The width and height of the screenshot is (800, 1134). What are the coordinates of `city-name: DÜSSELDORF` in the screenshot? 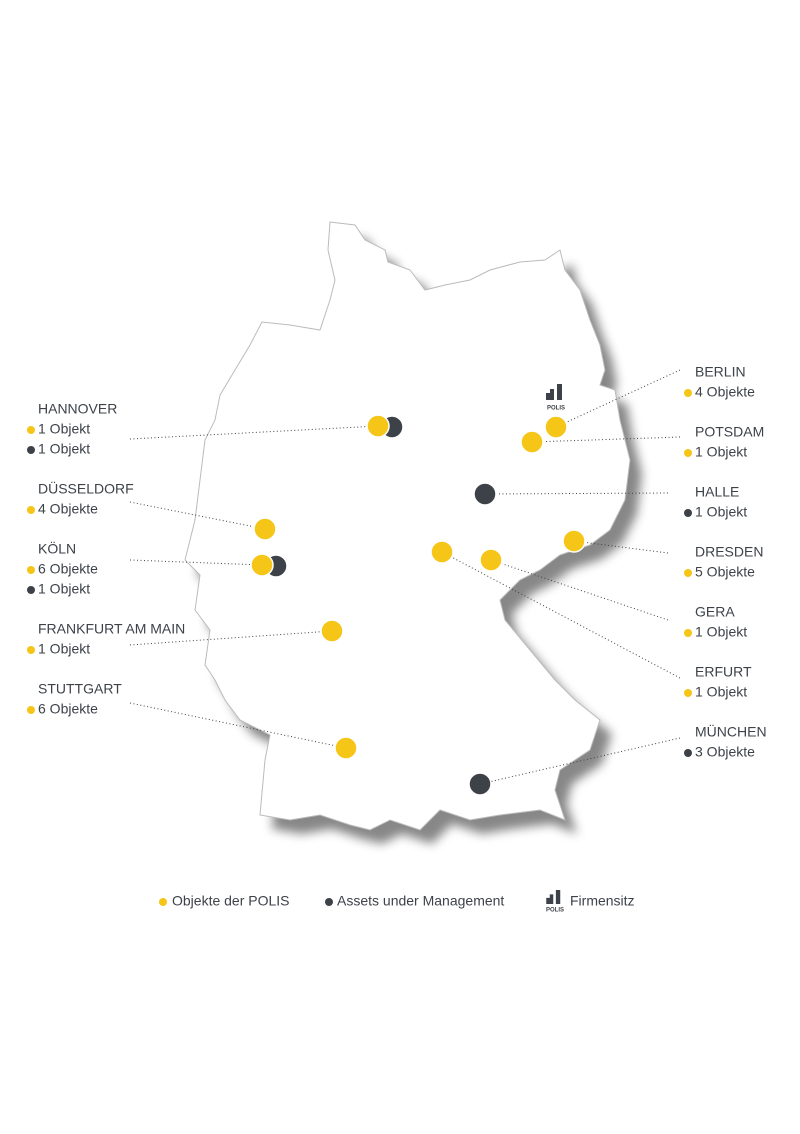 It's located at (86, 488).